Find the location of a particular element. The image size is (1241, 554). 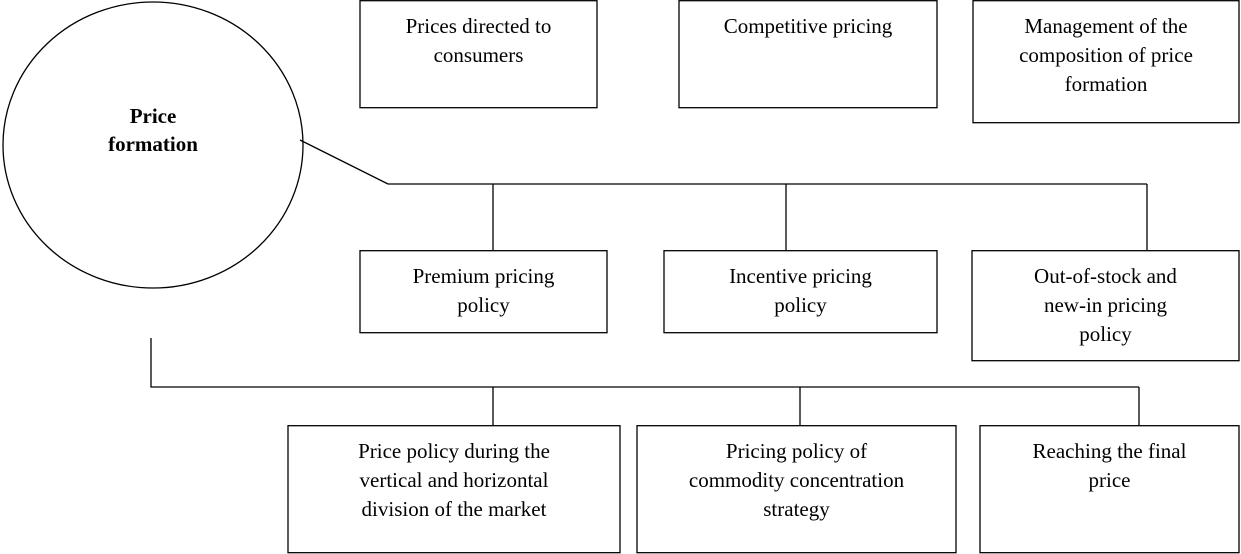

node-label: new-in pricing is located at coordinates (1106, 305).